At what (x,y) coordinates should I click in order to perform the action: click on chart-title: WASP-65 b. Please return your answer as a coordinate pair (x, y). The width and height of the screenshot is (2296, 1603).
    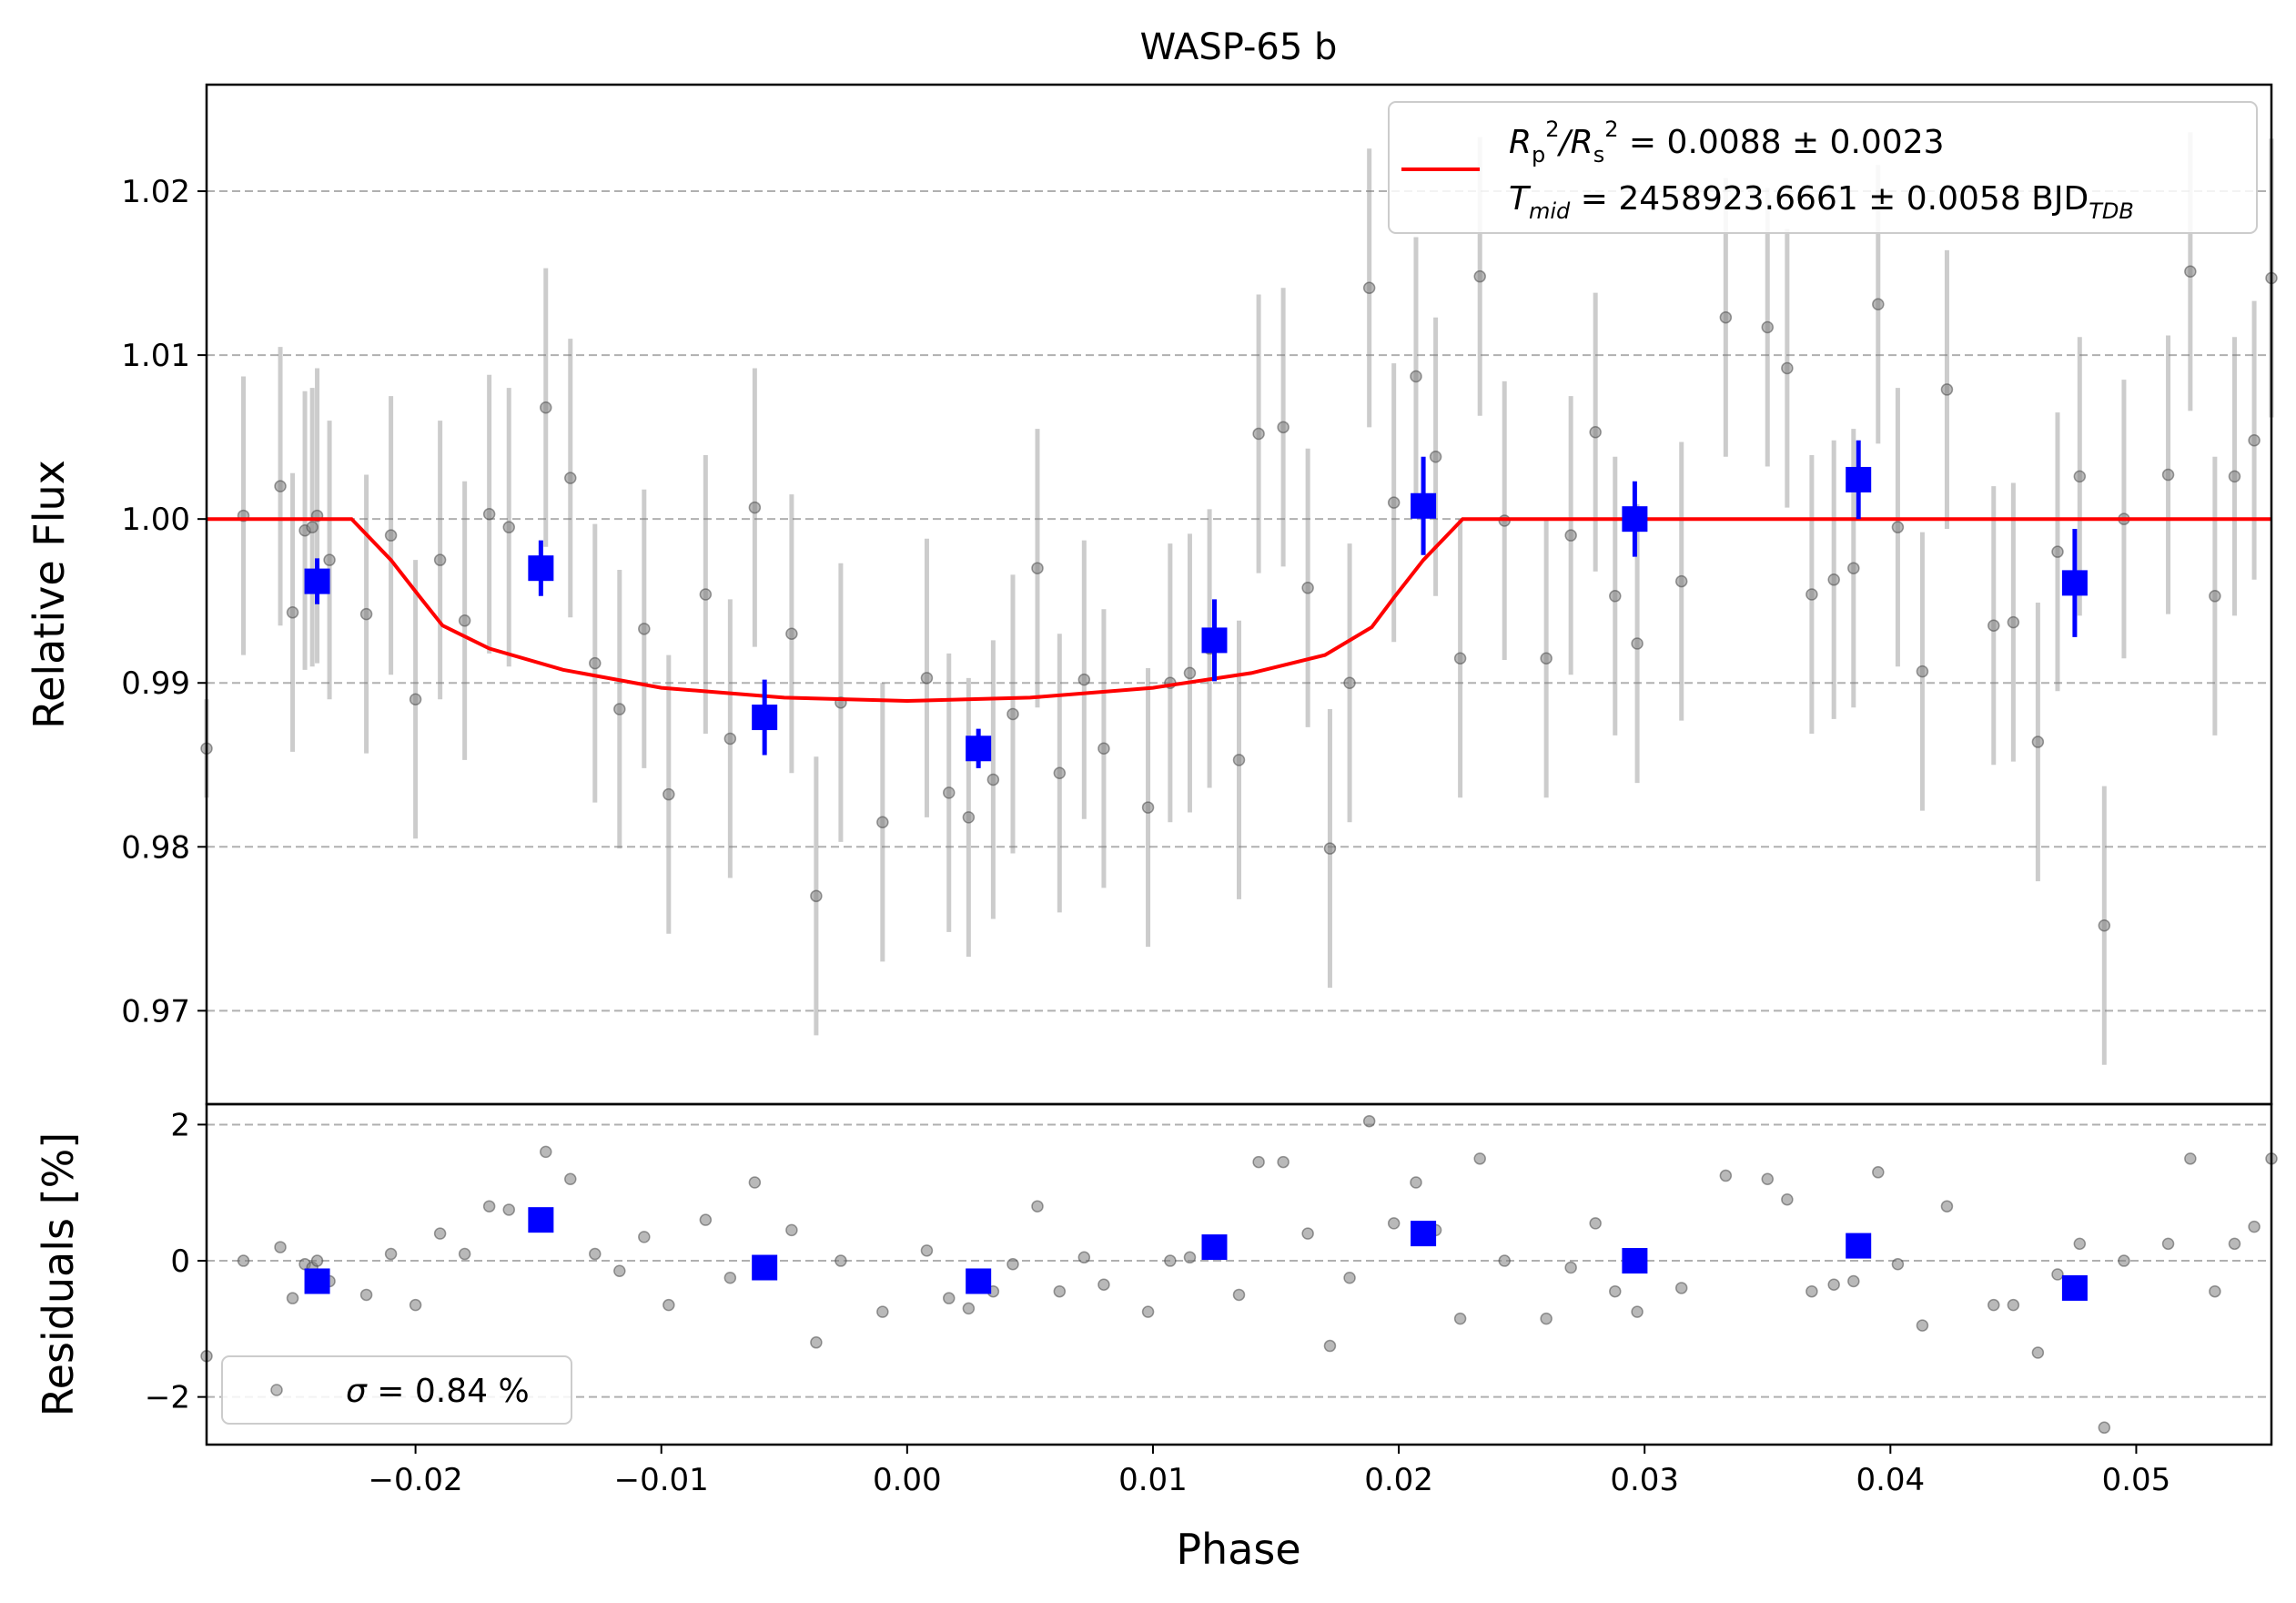
    Looking at the image, I should click on (1239, 47).